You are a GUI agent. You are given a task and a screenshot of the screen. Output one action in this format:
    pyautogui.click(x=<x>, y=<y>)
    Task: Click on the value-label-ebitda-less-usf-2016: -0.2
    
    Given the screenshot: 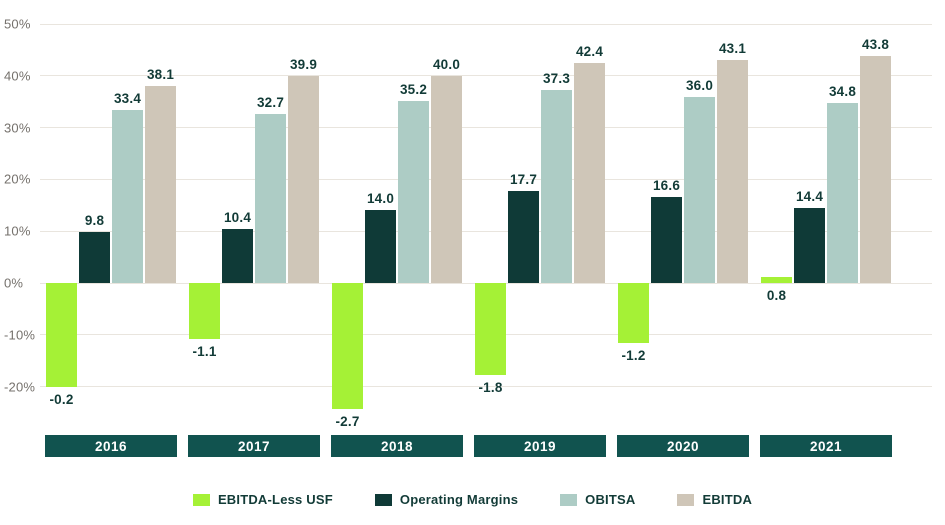 What is the action you would take?
    pyautogui.click(x=61, y=399)
    